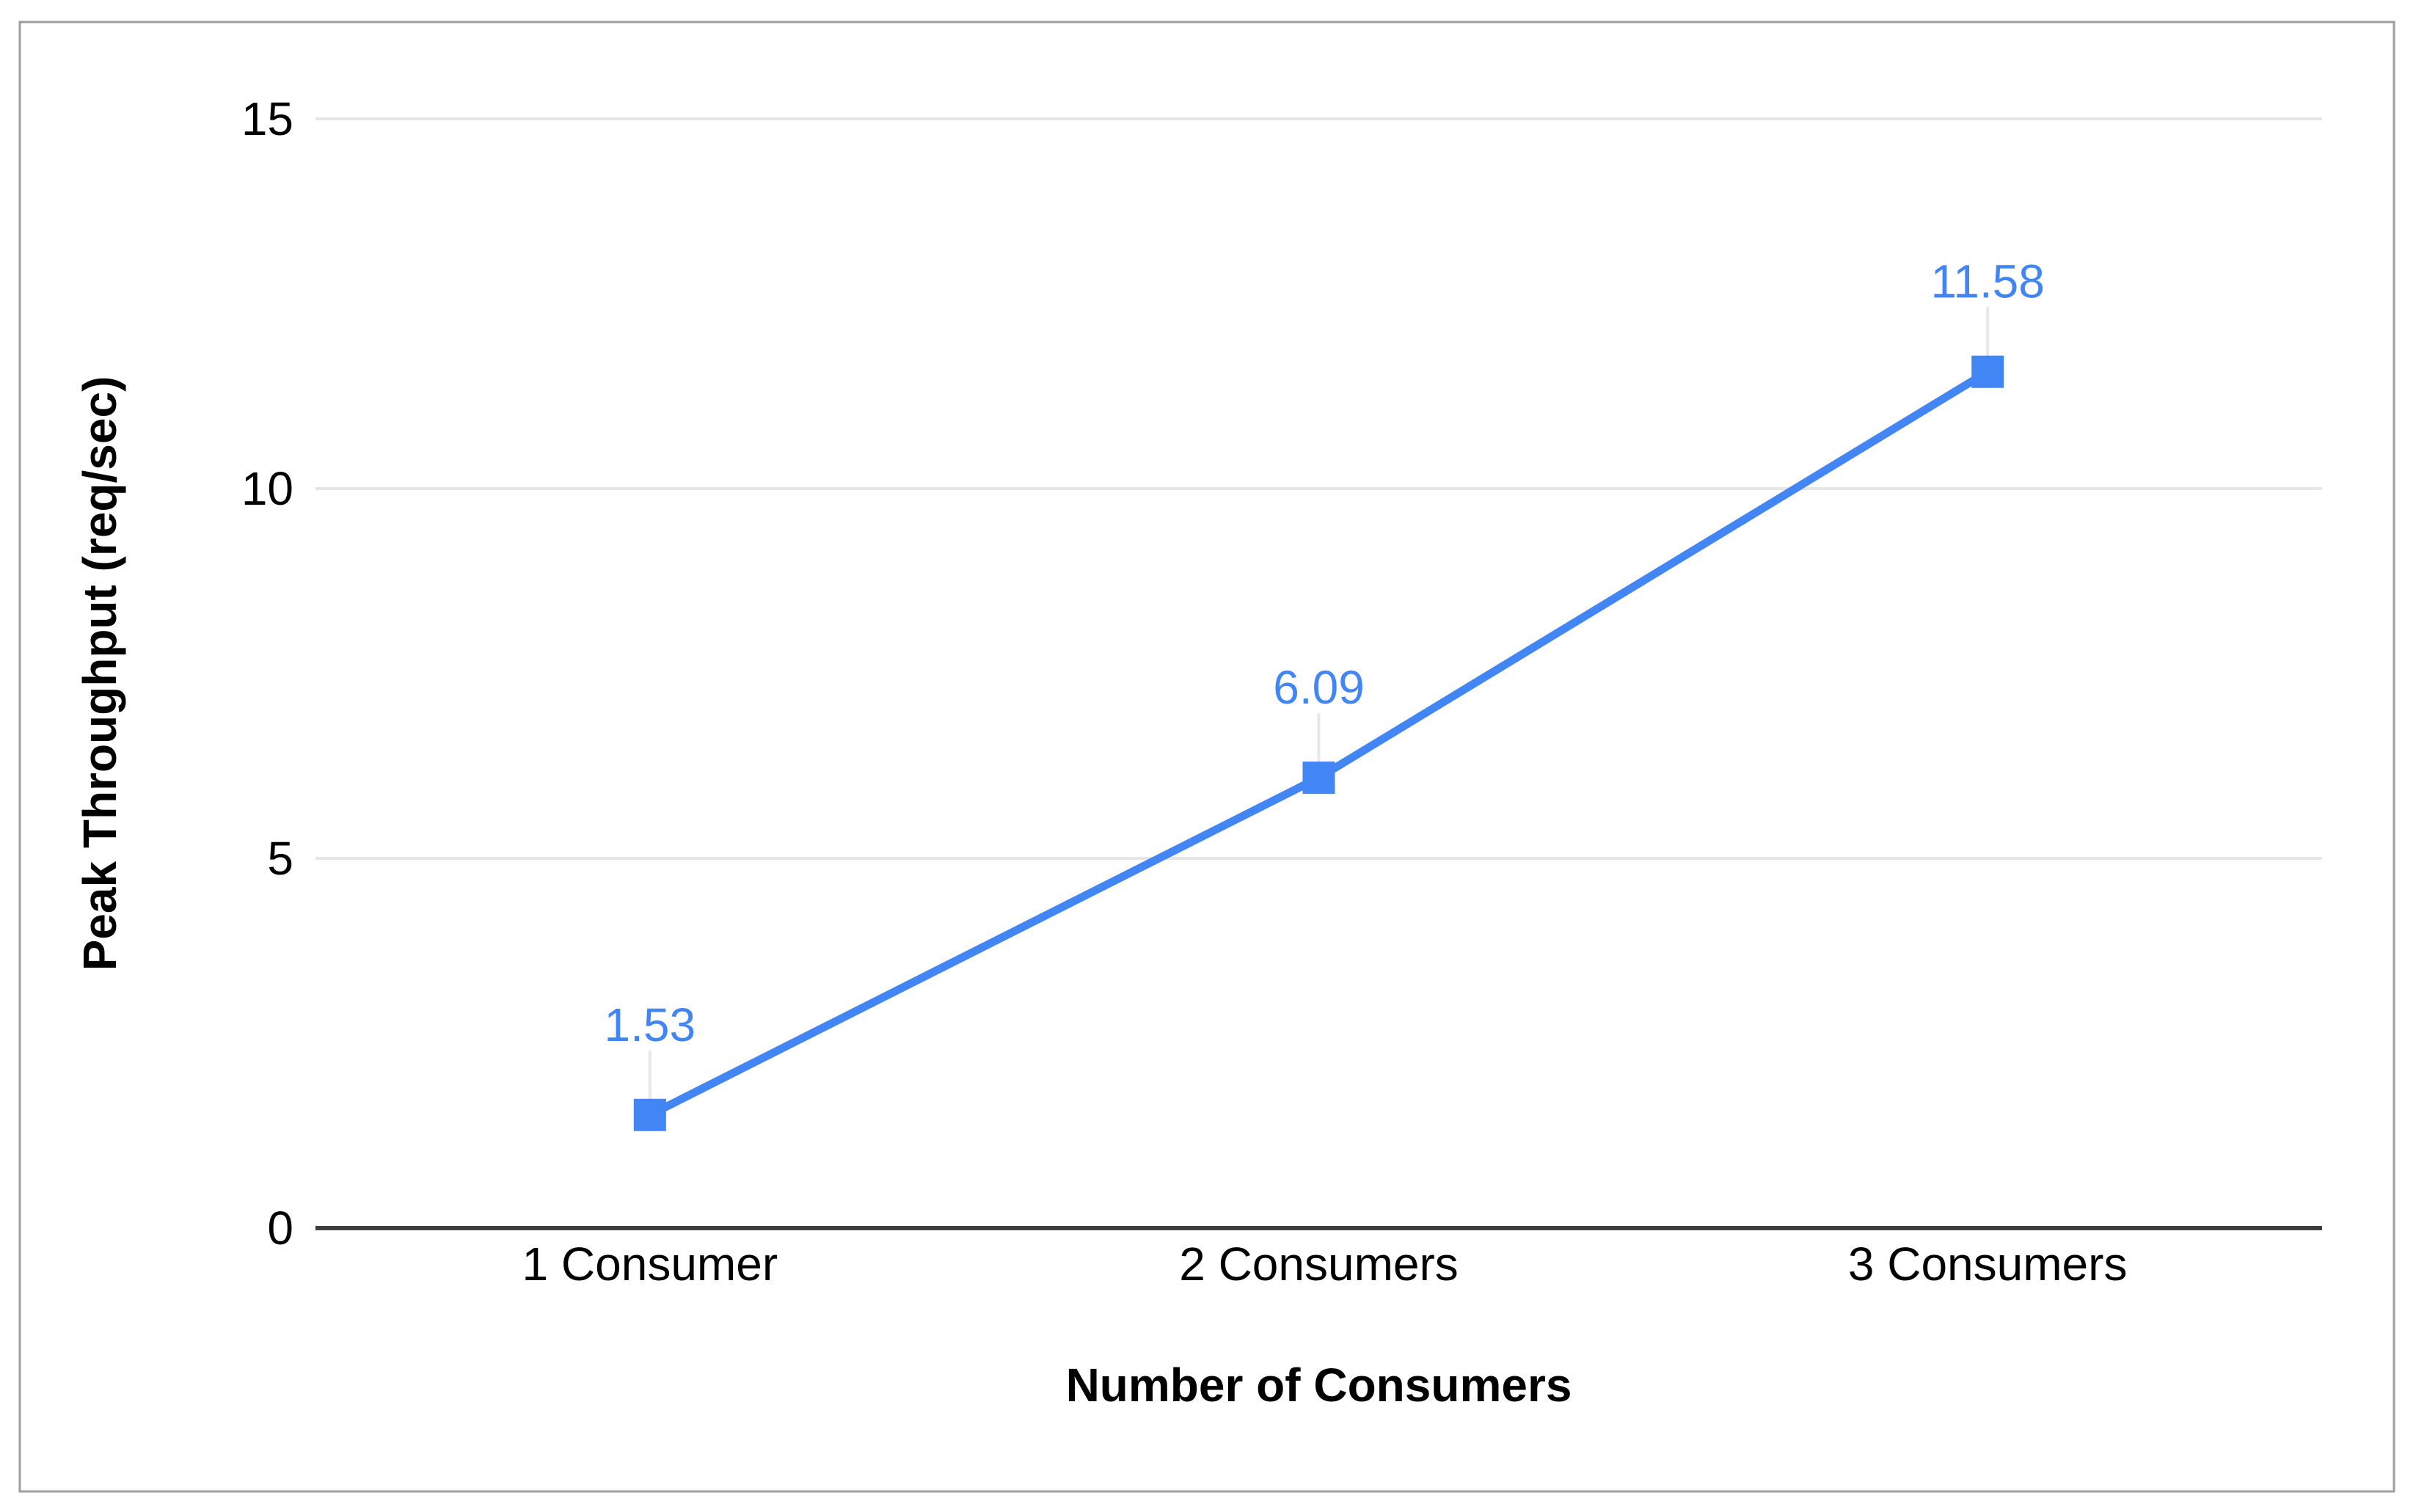 Image resolution: width=2416 pixels, height=1512 pixels. Describe the element at coordinates (99, 674) in the screenshot. I see `y-axis-title: Peak Throughput (req/sec)` at that location.